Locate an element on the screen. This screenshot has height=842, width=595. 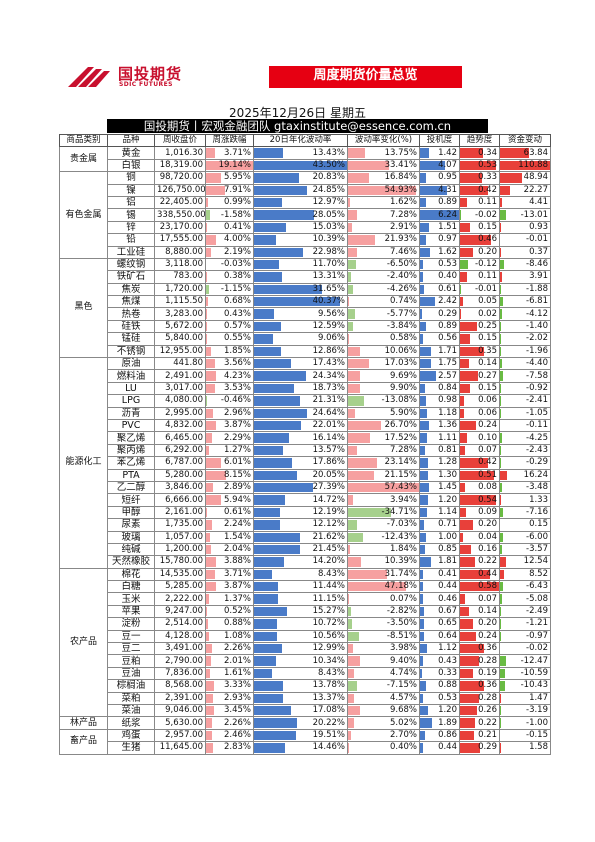
commodity-name: 苹果 is located at coordinates (131, 611).